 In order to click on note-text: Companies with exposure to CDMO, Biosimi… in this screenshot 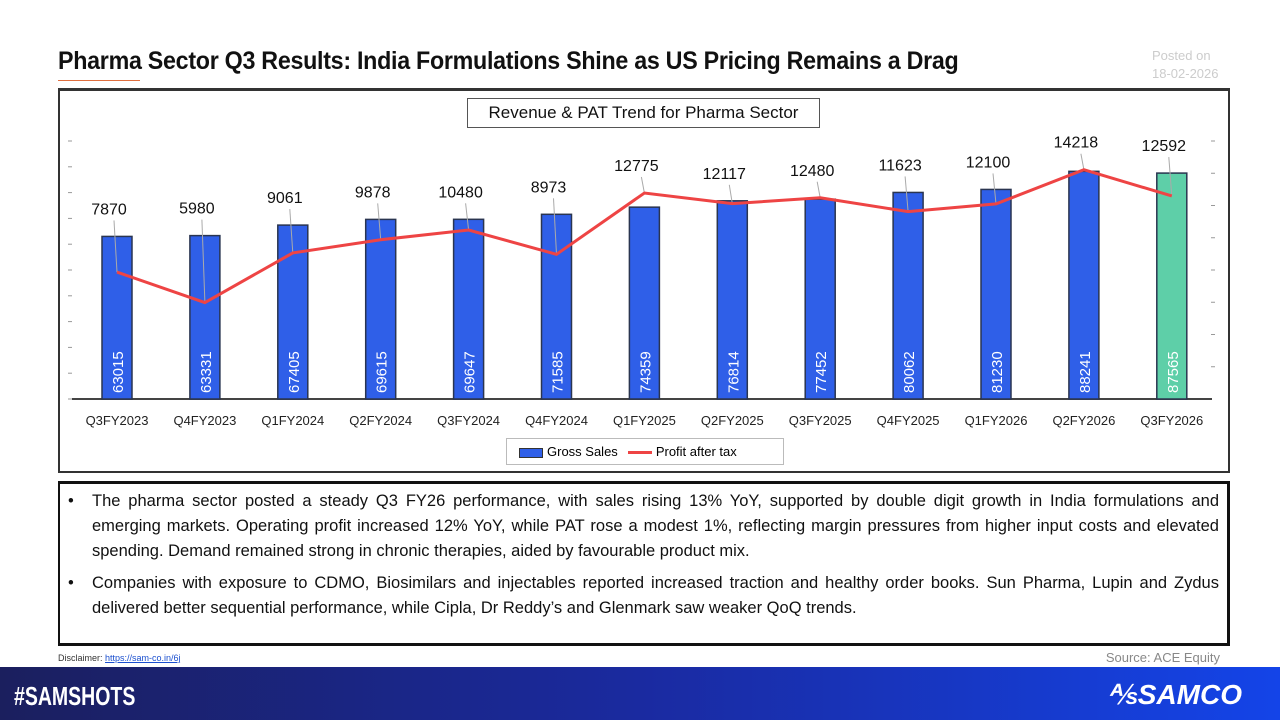, I will do `click(655, 595)`.